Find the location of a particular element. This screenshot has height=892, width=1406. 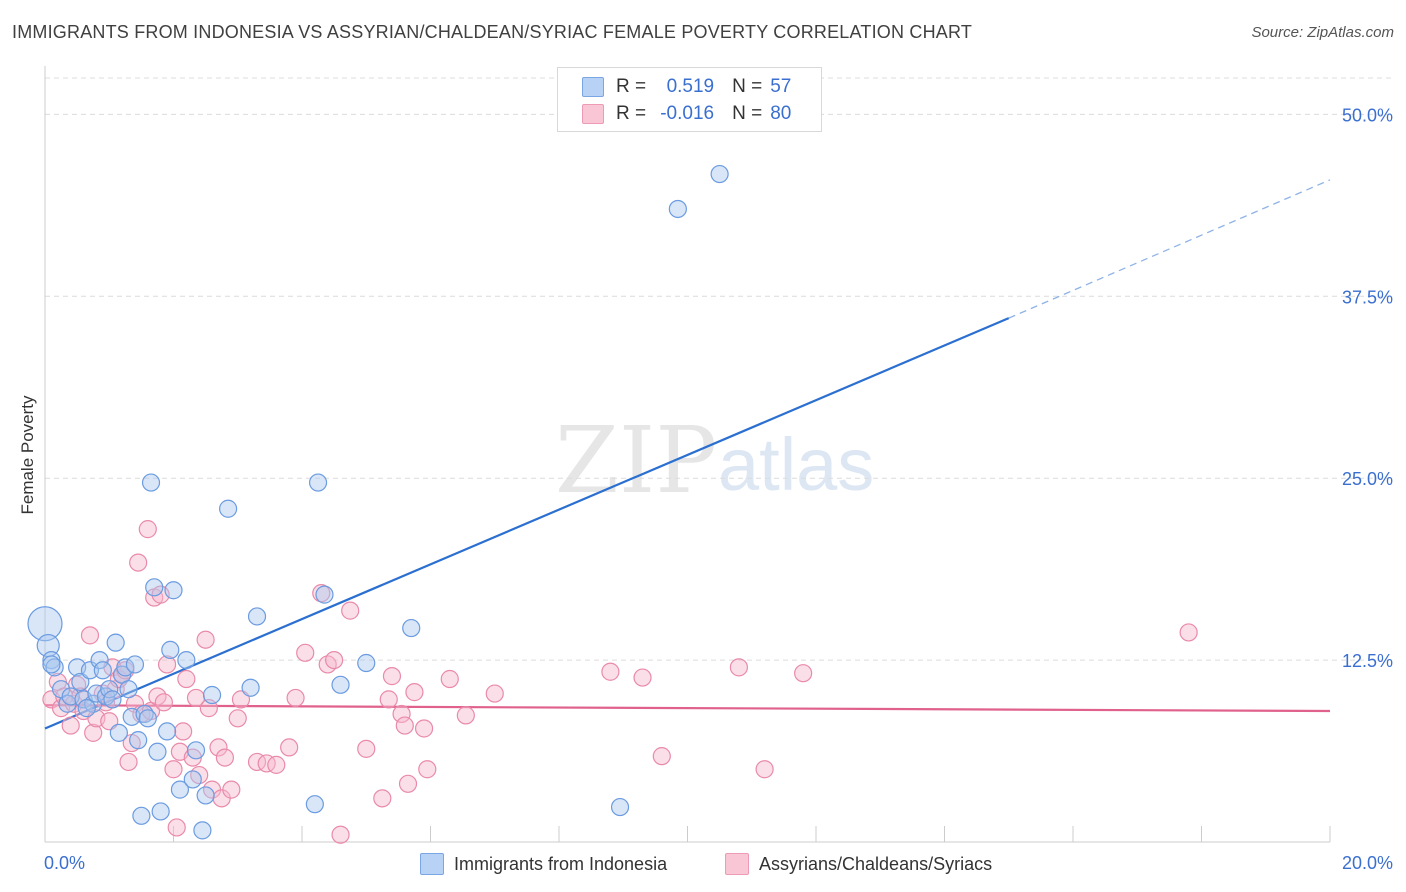

x-tick-label-min: 0.0% is located at coordinates (64, 863).